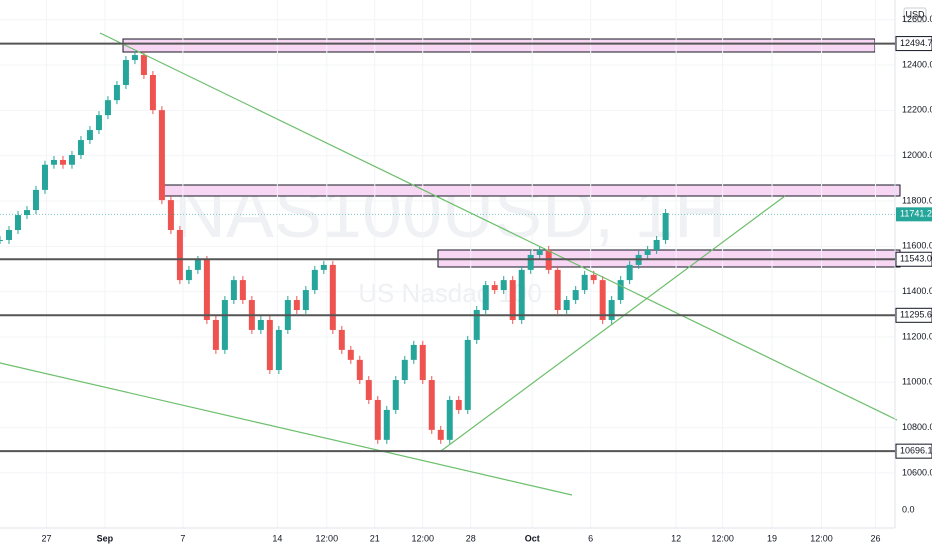 The height and width of the screenshot is (550, 932). I want to click on x-tick-label: 27, so click(46, 538).